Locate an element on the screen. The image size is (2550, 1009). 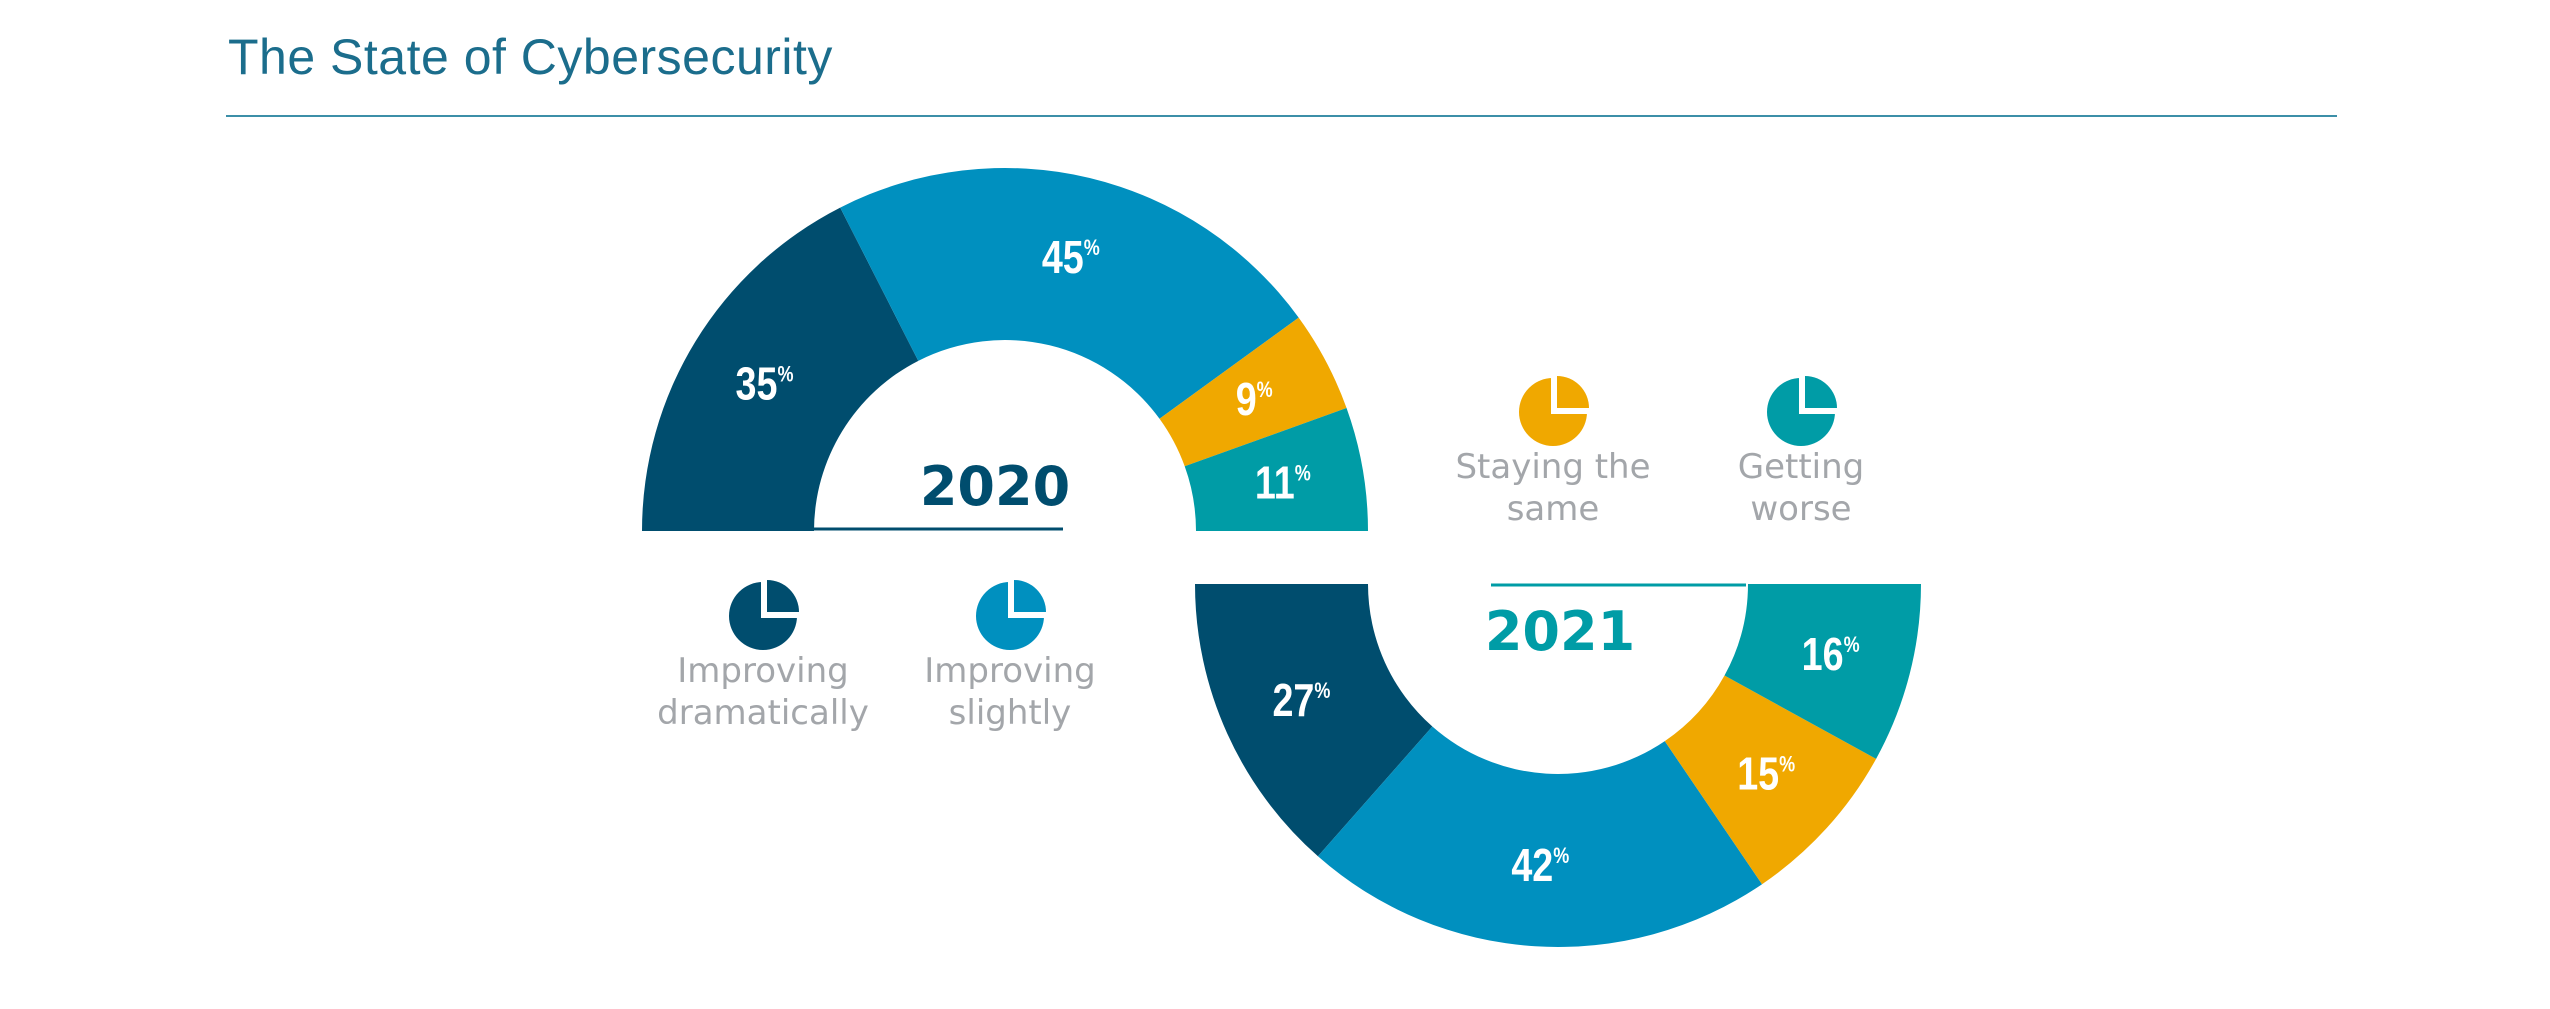
value-number: 16 is located at coordinates (1823, 653).